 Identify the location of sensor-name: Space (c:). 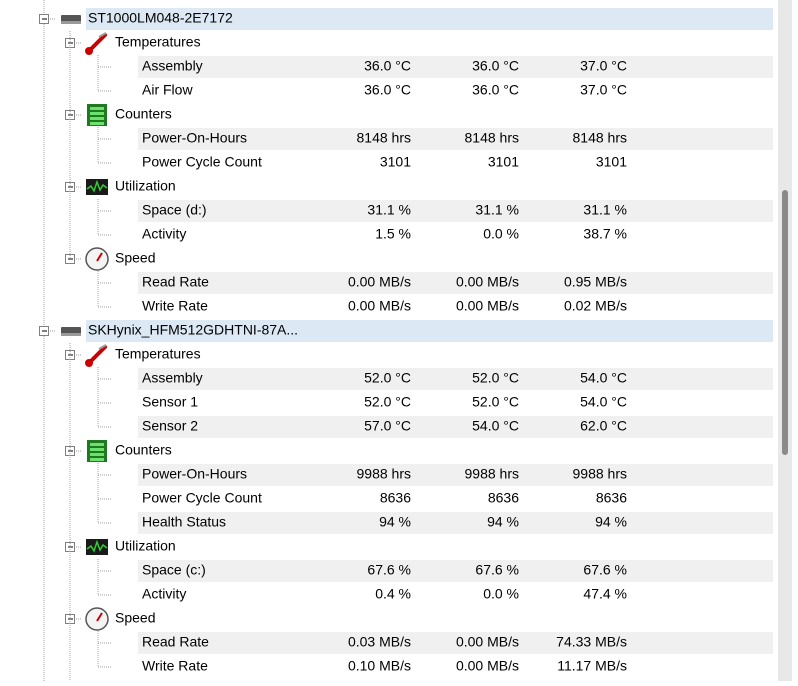
(174, 570).